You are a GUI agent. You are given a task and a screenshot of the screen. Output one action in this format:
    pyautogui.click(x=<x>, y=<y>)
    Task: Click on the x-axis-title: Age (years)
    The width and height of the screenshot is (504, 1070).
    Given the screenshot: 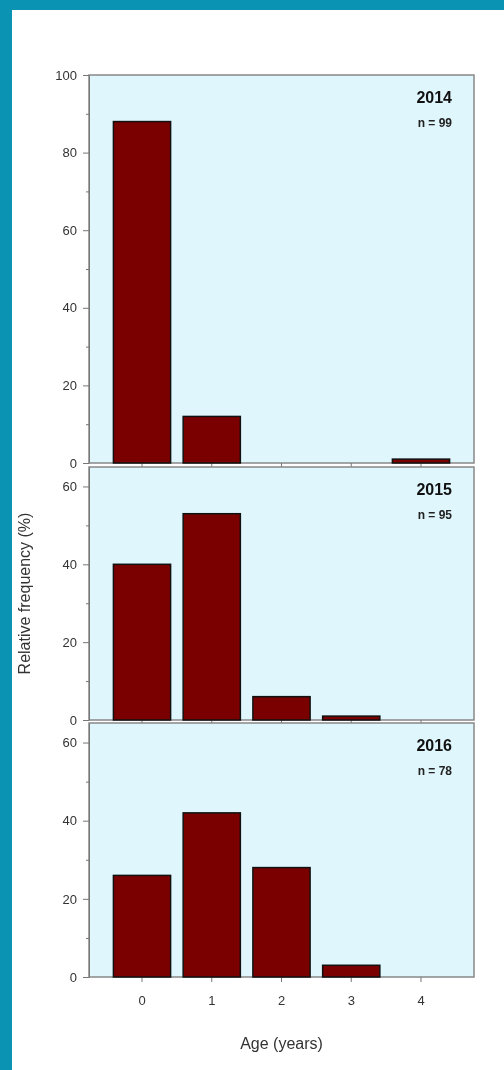 What is the action you would take?
    pyautogui.click(x=281, y=1043)
    